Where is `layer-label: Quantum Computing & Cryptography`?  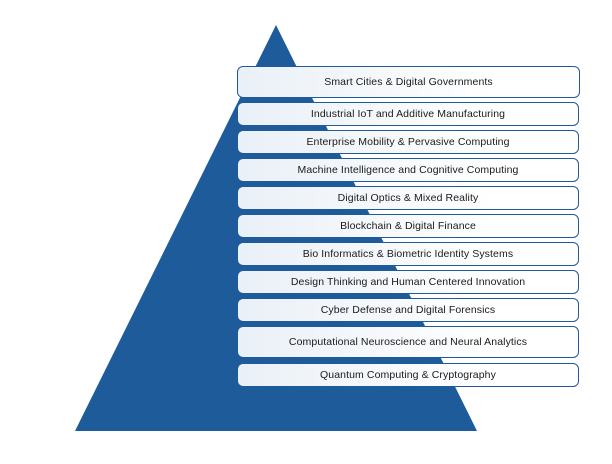
layer-label: Quantum Computing & Cryptography is located at coordinates (408, 375).